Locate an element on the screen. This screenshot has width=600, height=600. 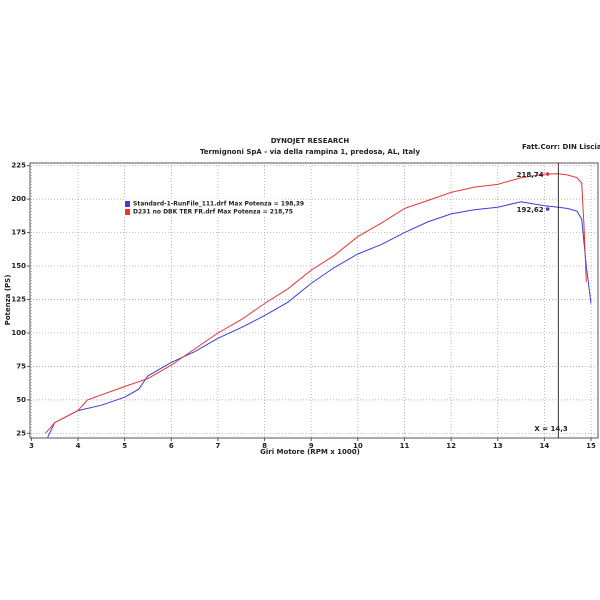
x-tick-label: 10 is located at coordinates (358, 446).